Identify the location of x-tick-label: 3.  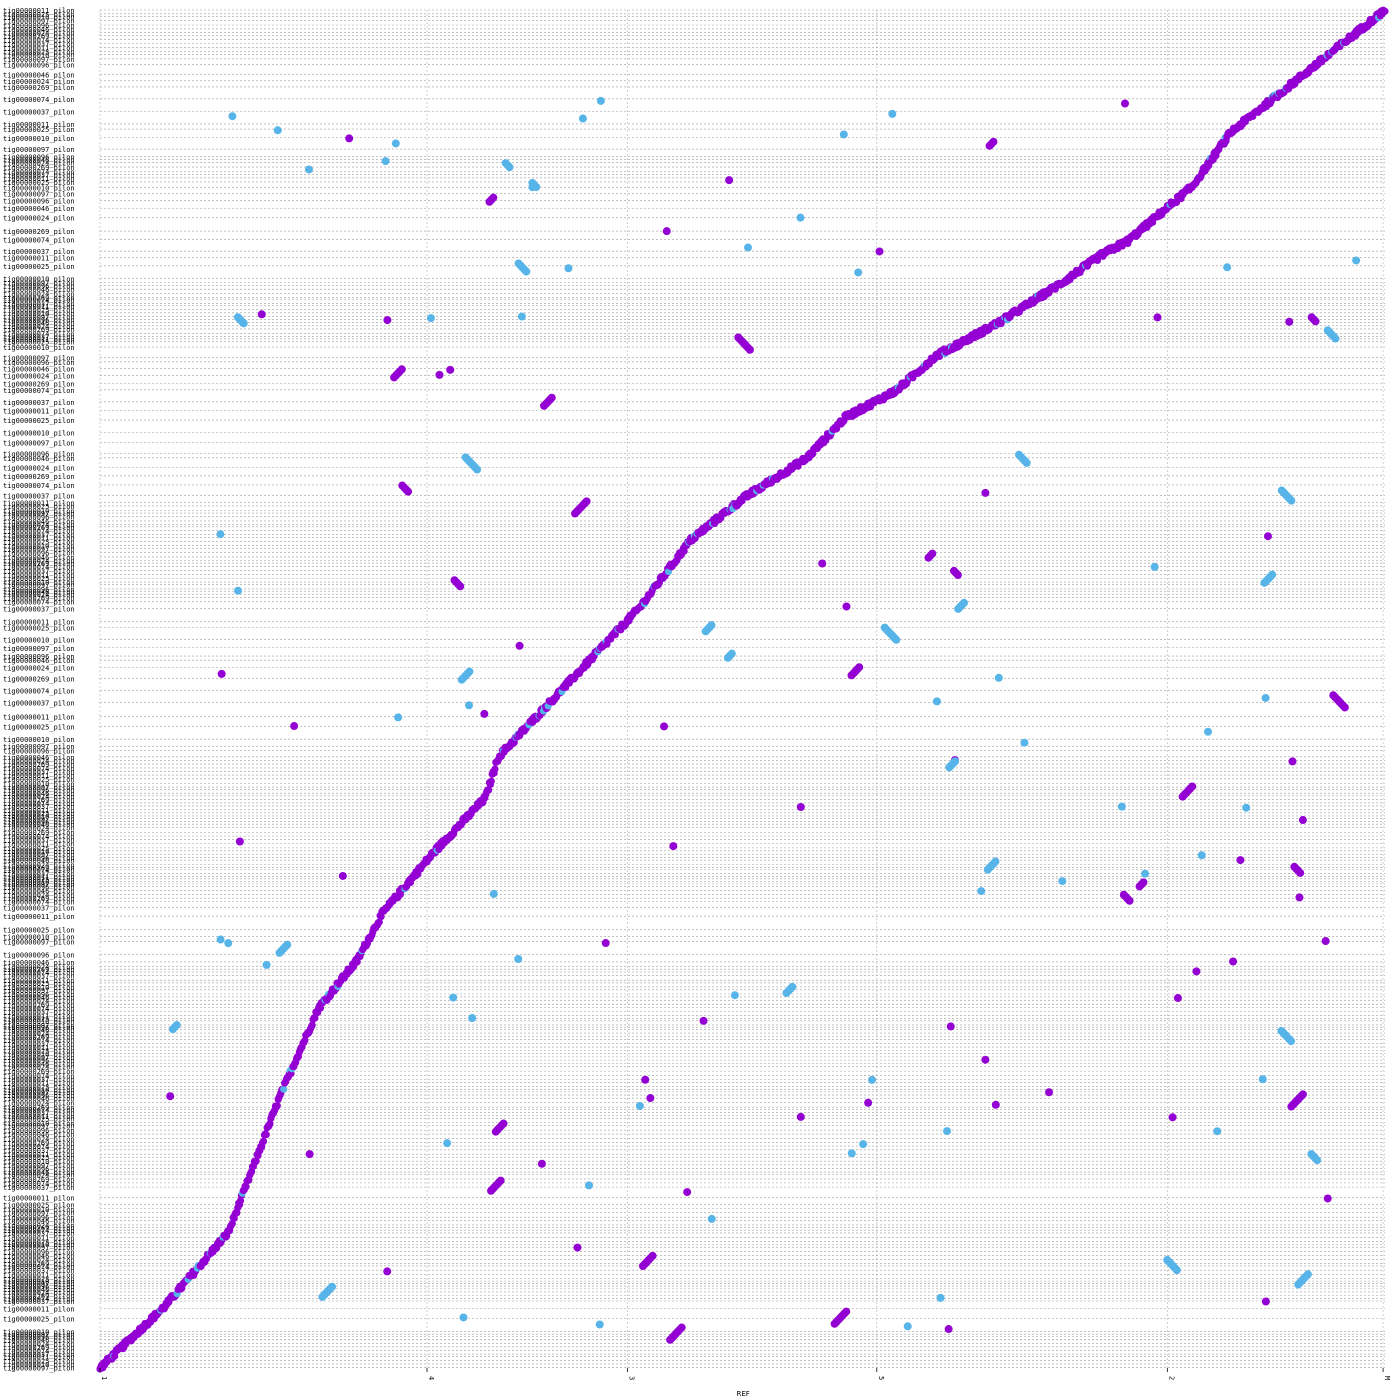
(631, 1378).